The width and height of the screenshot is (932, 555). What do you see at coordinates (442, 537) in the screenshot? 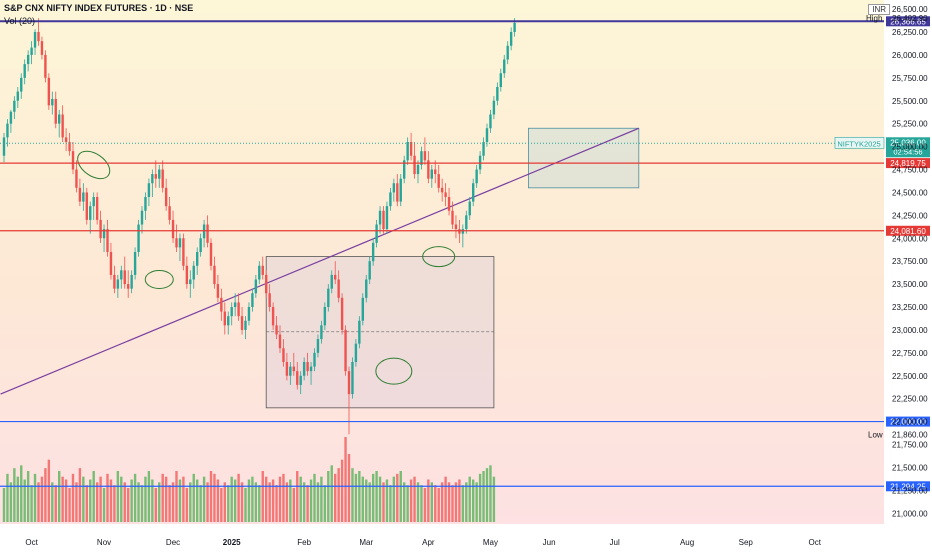
I see `time-axis-background` at bounding box center [442, 537].